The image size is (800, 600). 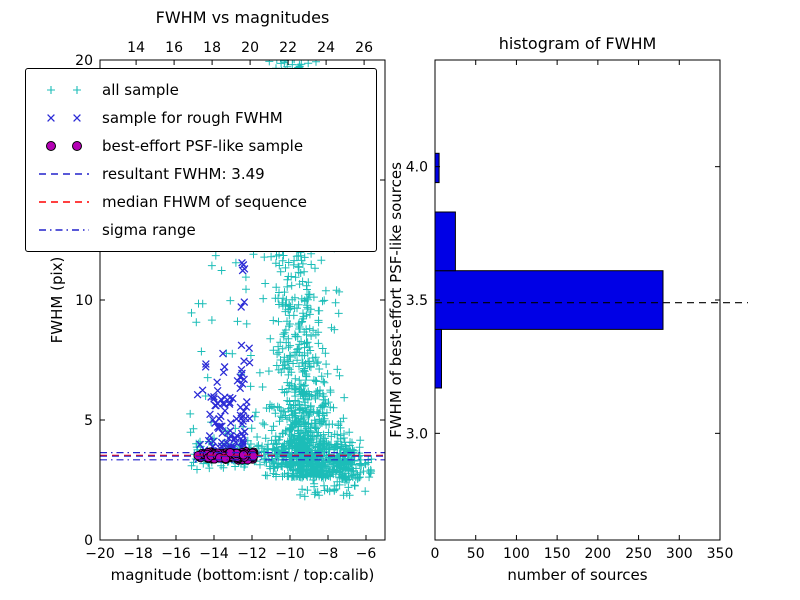 What do you see at coordinates (638, 554) in the screenshot?
I see `svg-text: 250` at bounding box center [638, 554].